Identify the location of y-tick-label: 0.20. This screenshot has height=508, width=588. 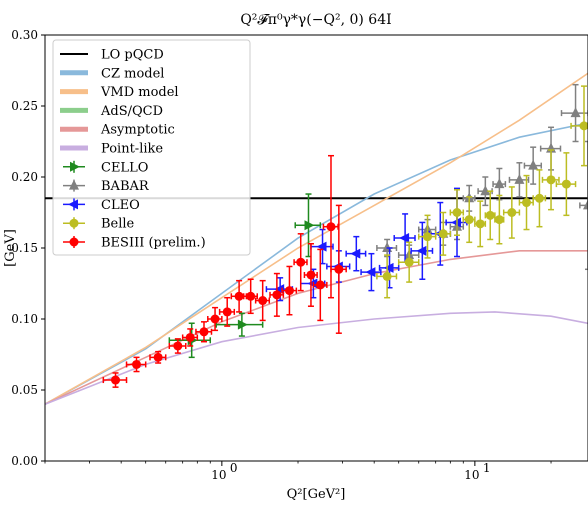
(24, 177).